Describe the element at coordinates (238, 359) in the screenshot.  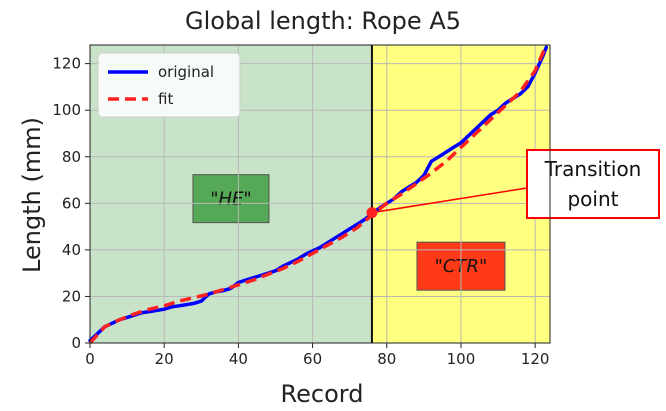
I see `x-tick-label-40: 40` at that location.